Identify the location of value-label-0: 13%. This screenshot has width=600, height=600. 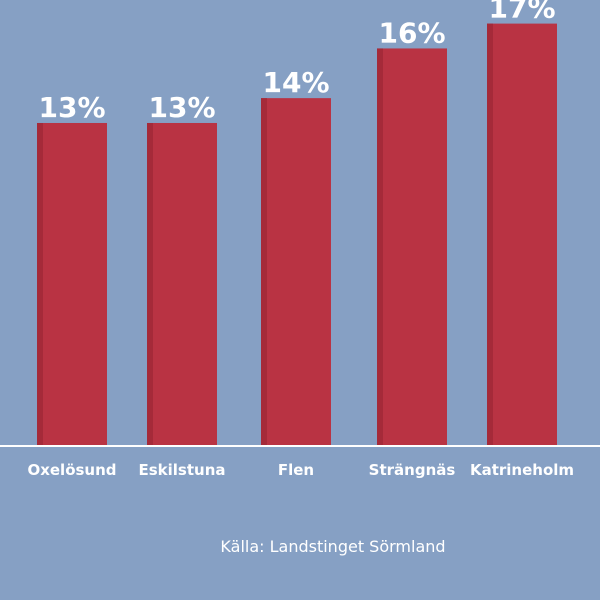
(71, 107).